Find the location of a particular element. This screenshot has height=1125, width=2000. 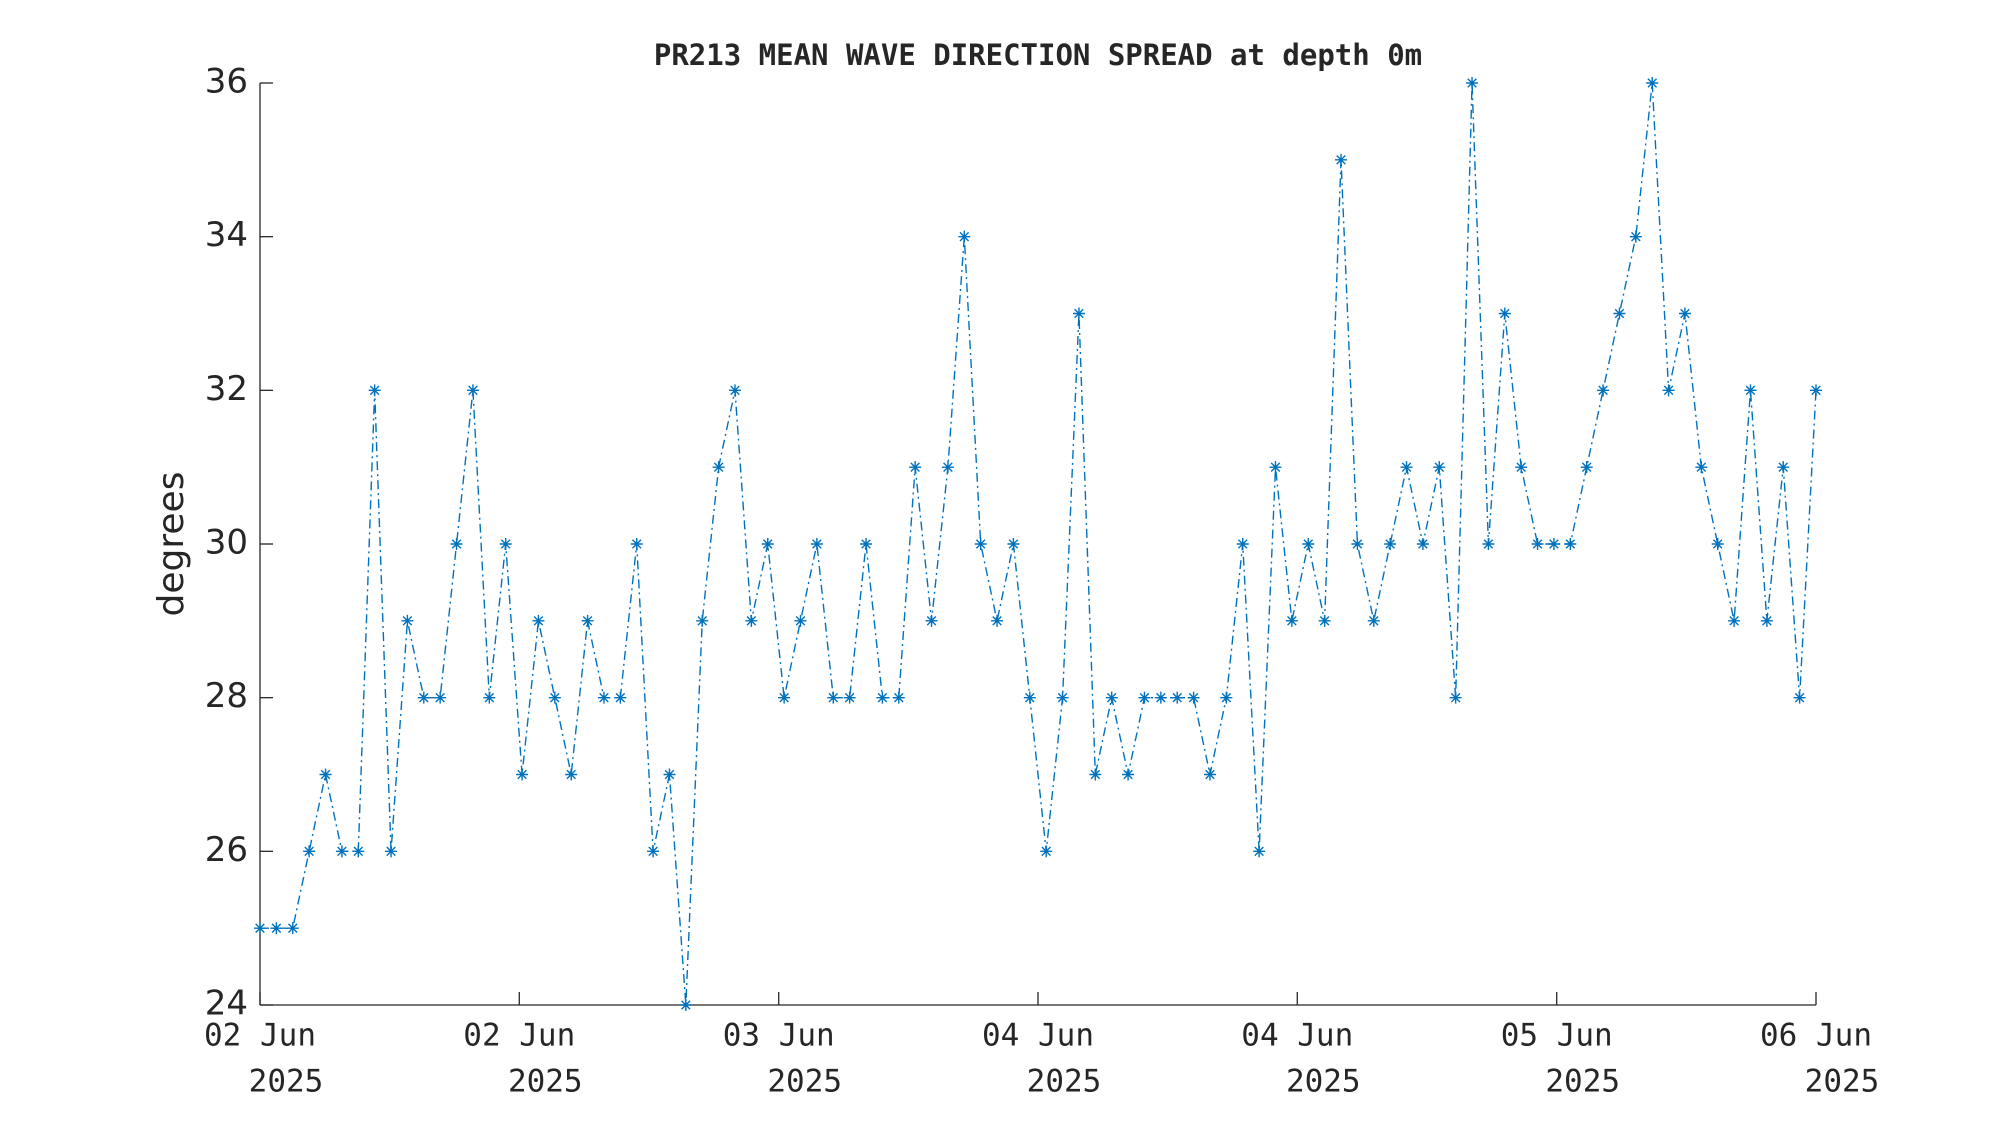

y-tick-label: 34 is located at coordinates (226, 235).